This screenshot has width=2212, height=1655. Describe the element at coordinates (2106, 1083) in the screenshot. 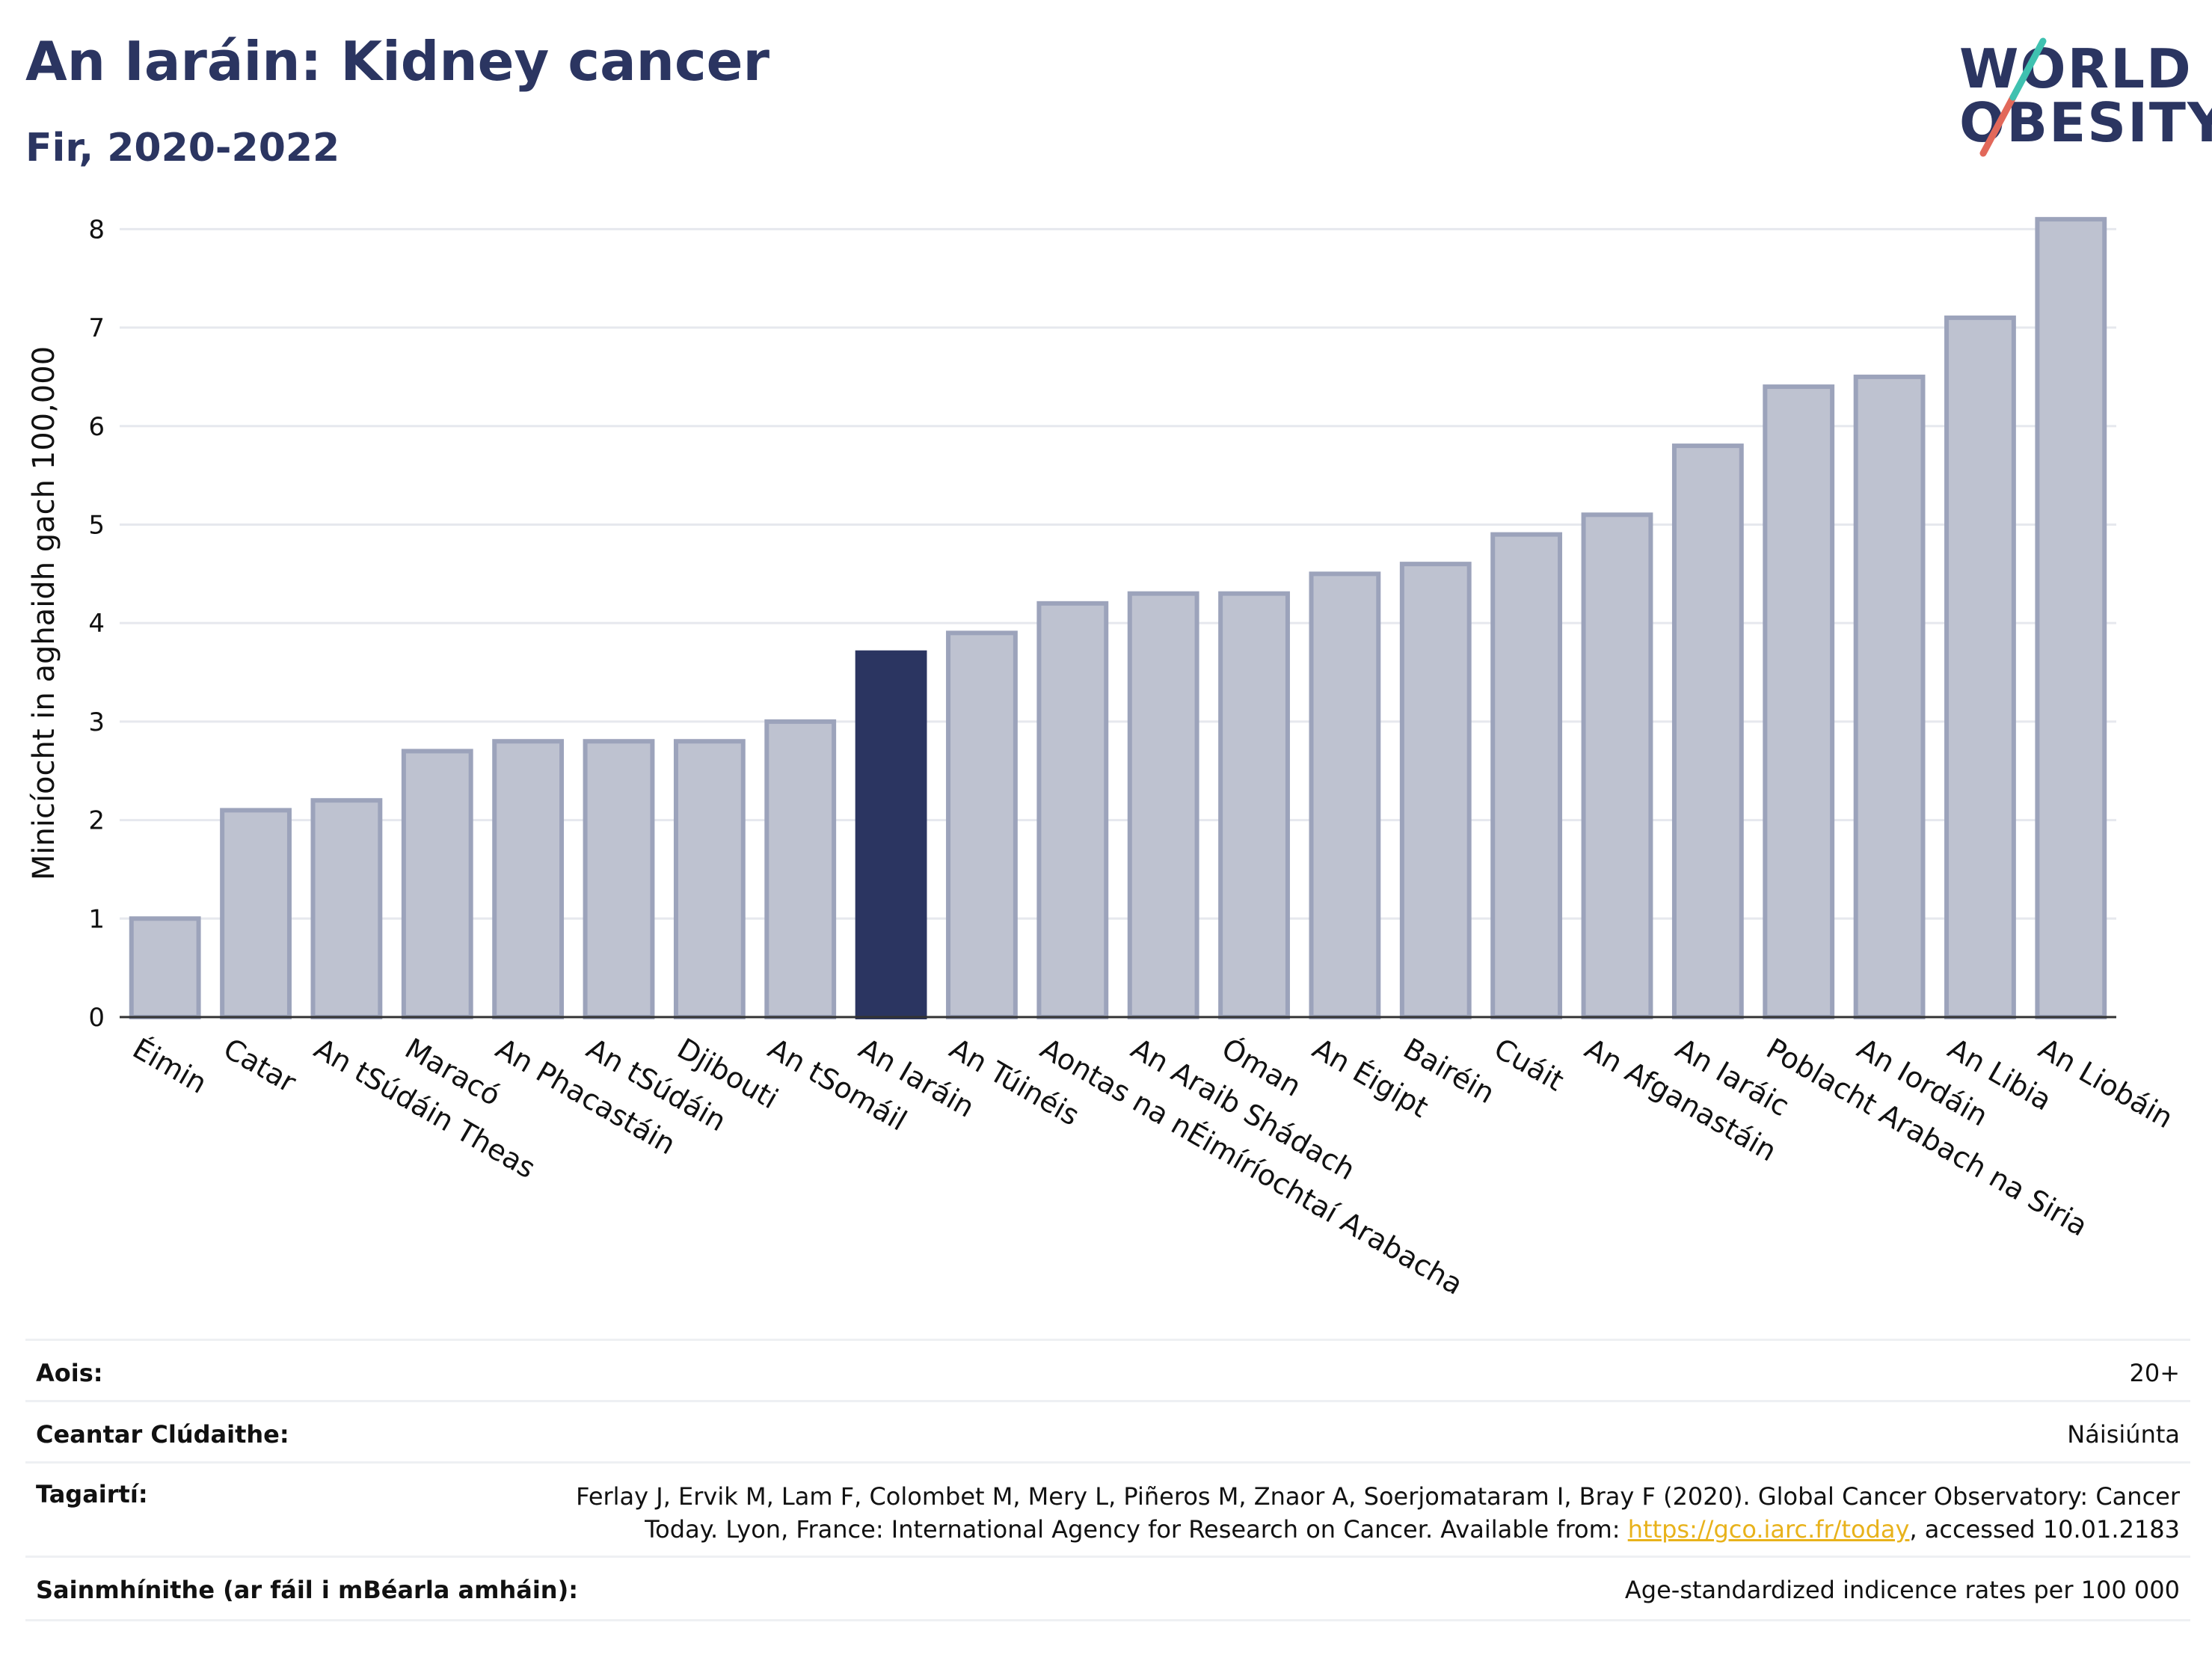

I see `x-tick-label: An Liobáin` at that location.